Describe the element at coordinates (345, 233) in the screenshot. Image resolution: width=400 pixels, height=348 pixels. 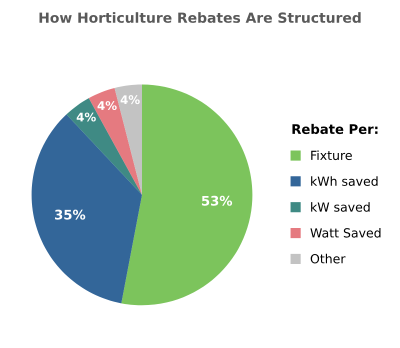
I see `legend-label: Watt Saved` at that location.